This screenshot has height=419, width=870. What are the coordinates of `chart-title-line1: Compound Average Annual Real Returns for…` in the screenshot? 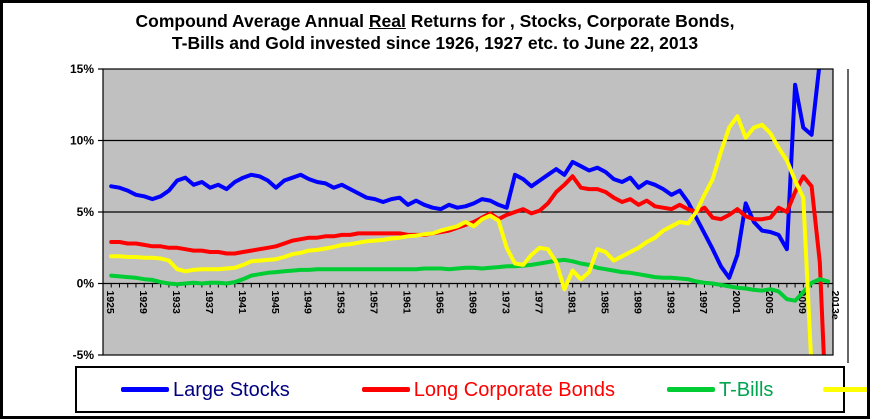 It's located at (435, 21).